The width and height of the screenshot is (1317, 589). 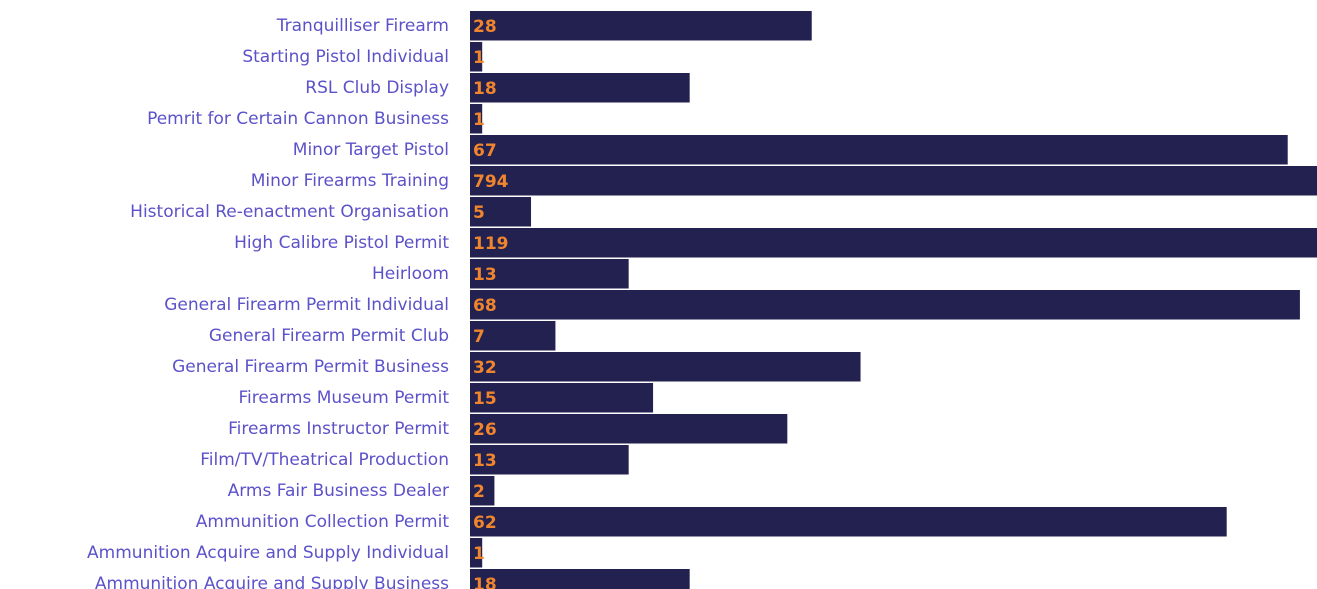 I want to click on category-label: General Firearm Permit Business, so click(x=310, y=367).